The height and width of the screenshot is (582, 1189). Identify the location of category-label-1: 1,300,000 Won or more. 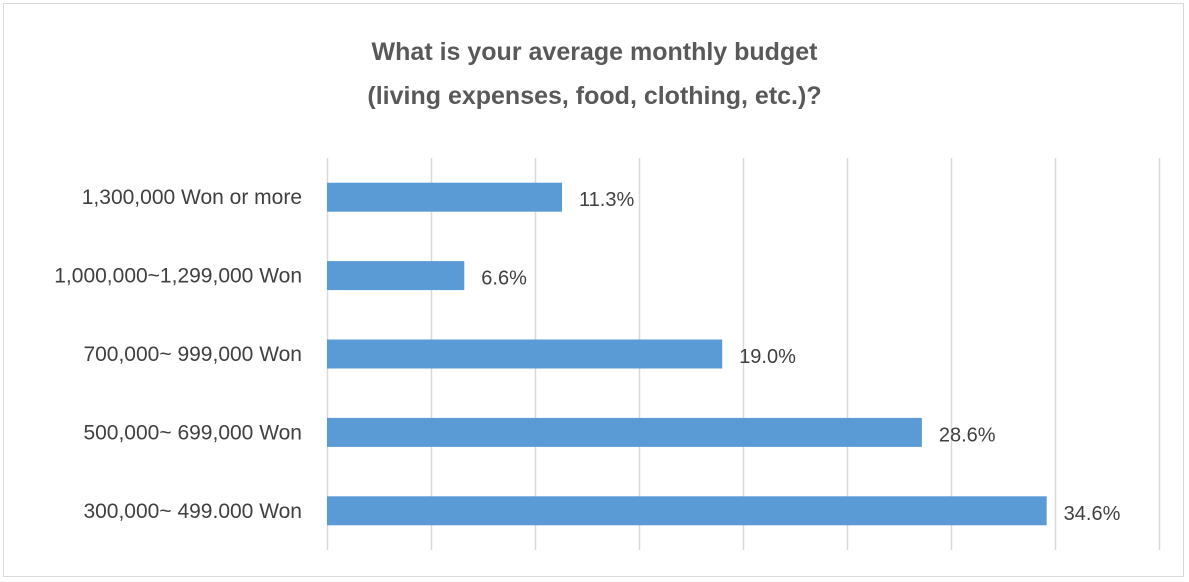
(192, 197).